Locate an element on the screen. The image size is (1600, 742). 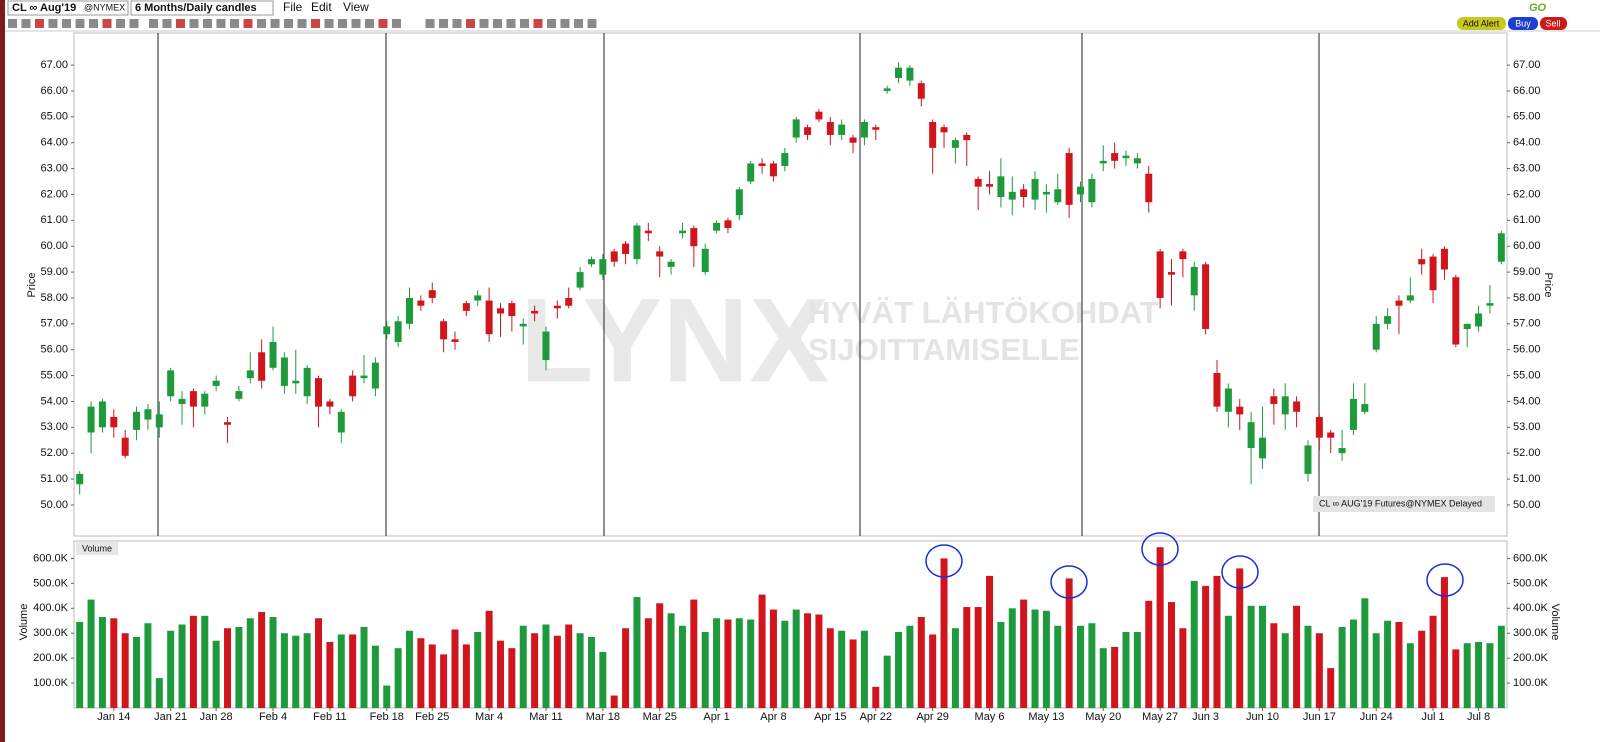
y-tick-label: 60.00 is located at coordinates (54, 246).